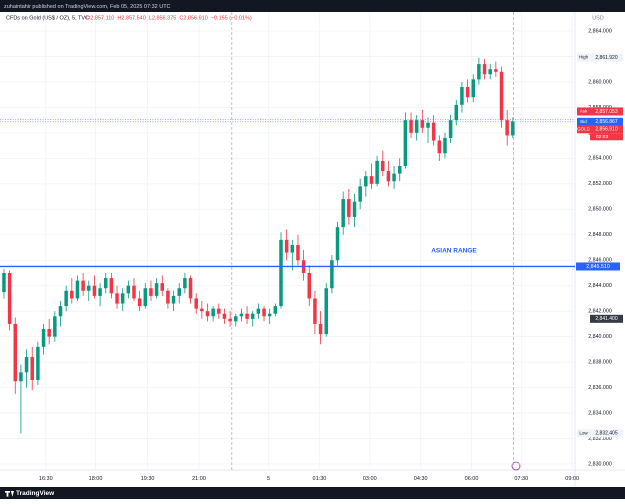  What do you see at coordinates (598, 18) in the screenshot?
I see `currency: USD` at bounding box center [598, 18].